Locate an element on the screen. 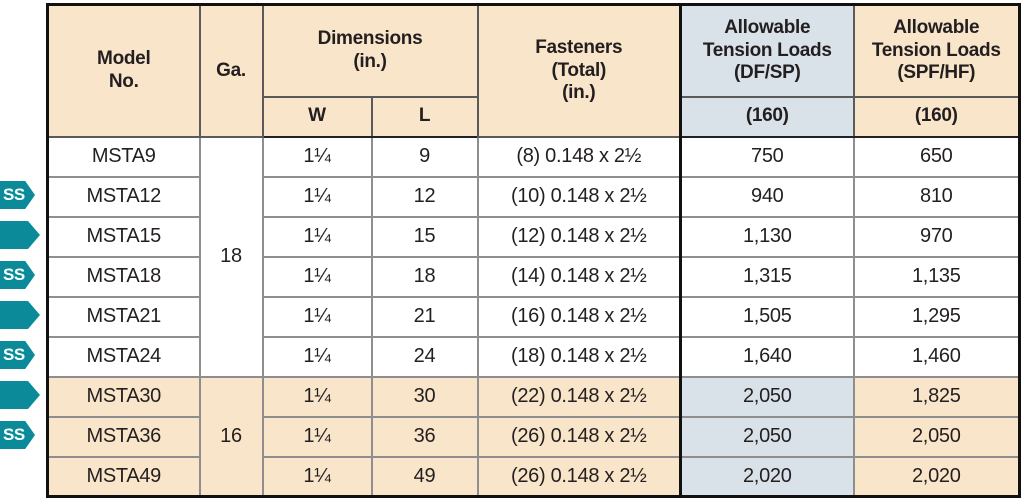 The image size is (1024, 499). length-cell: 30 is located at coordinates (424, 396).